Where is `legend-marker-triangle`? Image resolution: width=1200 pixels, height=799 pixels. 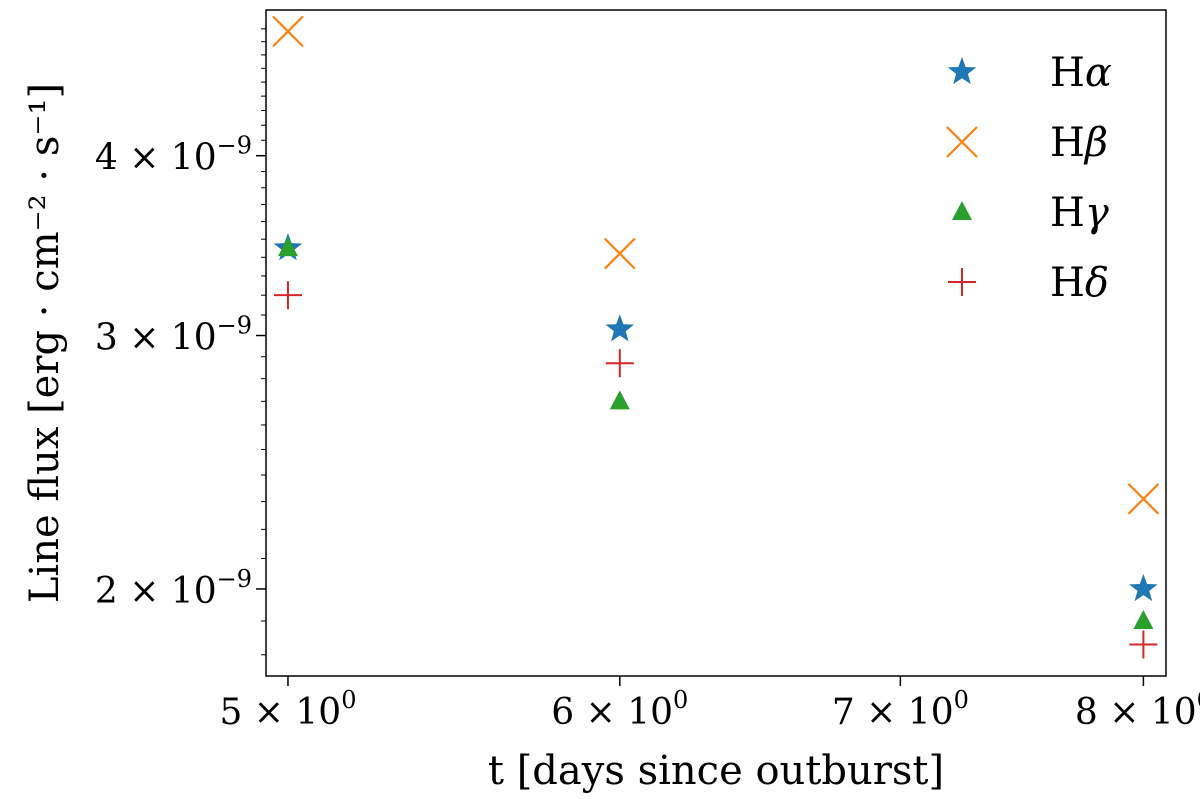 legend-marker-triangle is located at coordinates (962, 210).